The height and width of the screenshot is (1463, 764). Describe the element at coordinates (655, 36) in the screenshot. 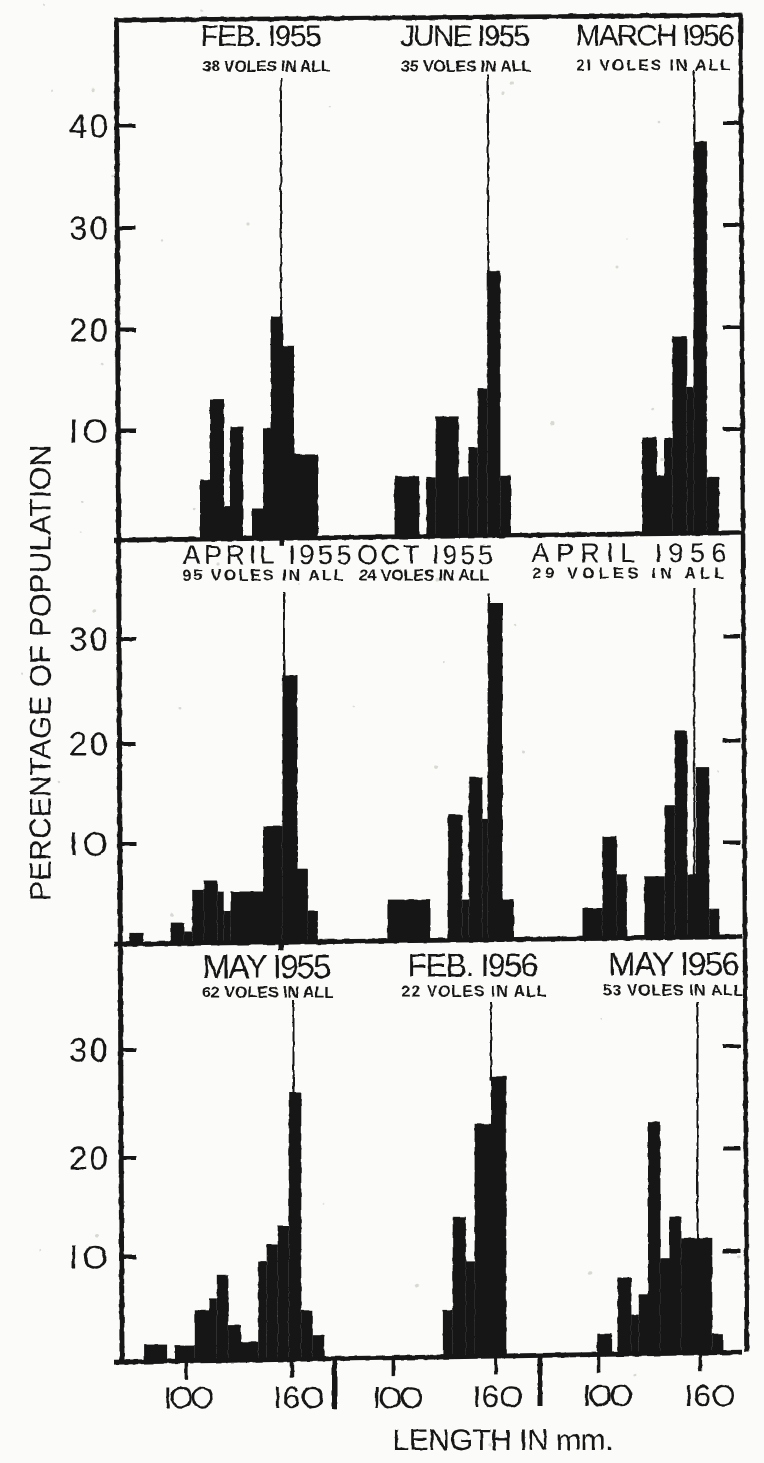

I see `svg-text: MARCH I956` at that location.